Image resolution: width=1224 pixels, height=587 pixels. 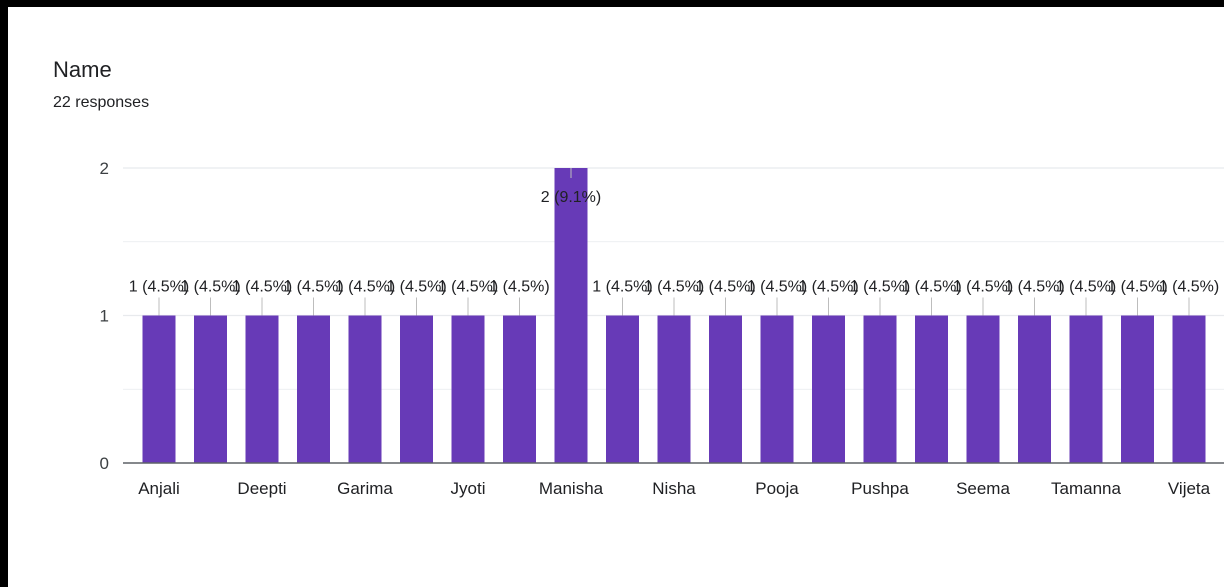 I want to click on y-tick-label: 0, so click(x=104, y=463).